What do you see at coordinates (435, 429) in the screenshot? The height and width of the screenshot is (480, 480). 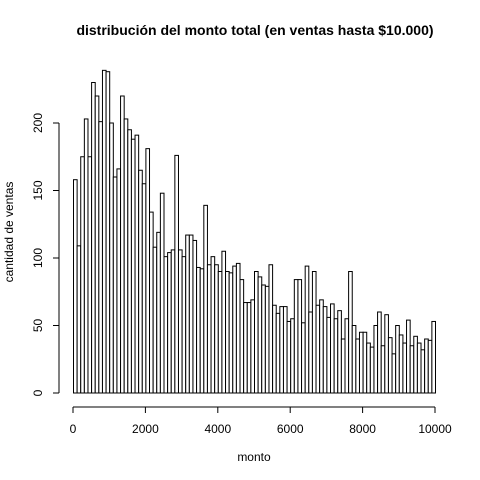 I see `x-tick-label: 10000` at bounding box center [435, 429].